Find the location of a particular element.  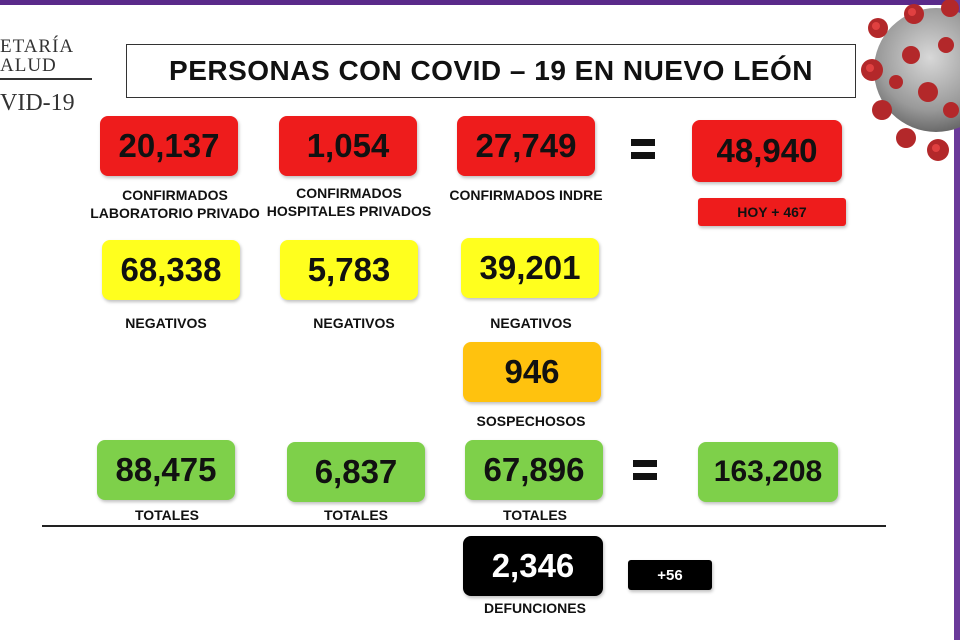

equals-sign-totals is located at coordinates (645, 470).